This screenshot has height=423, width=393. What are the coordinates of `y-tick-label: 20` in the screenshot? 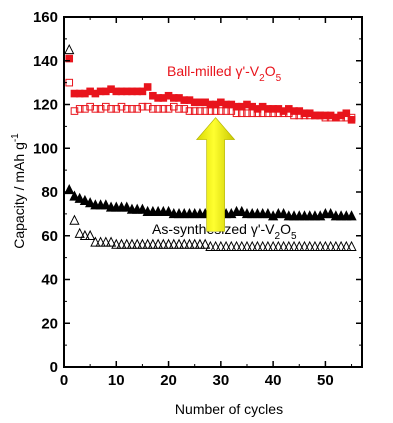 It's located at (49, 323).